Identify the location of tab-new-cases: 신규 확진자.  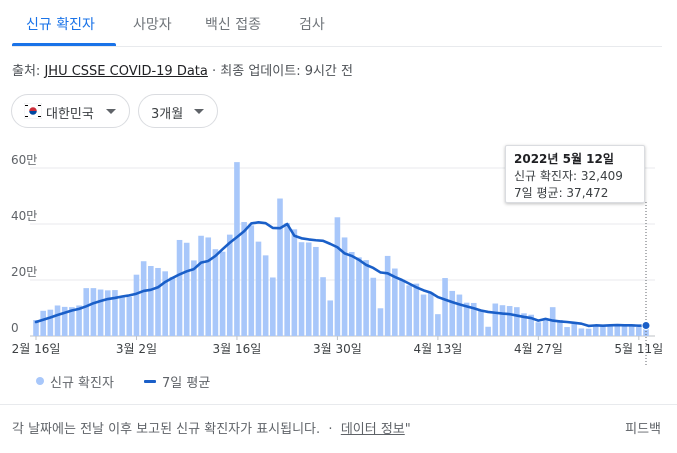
(60, 25).